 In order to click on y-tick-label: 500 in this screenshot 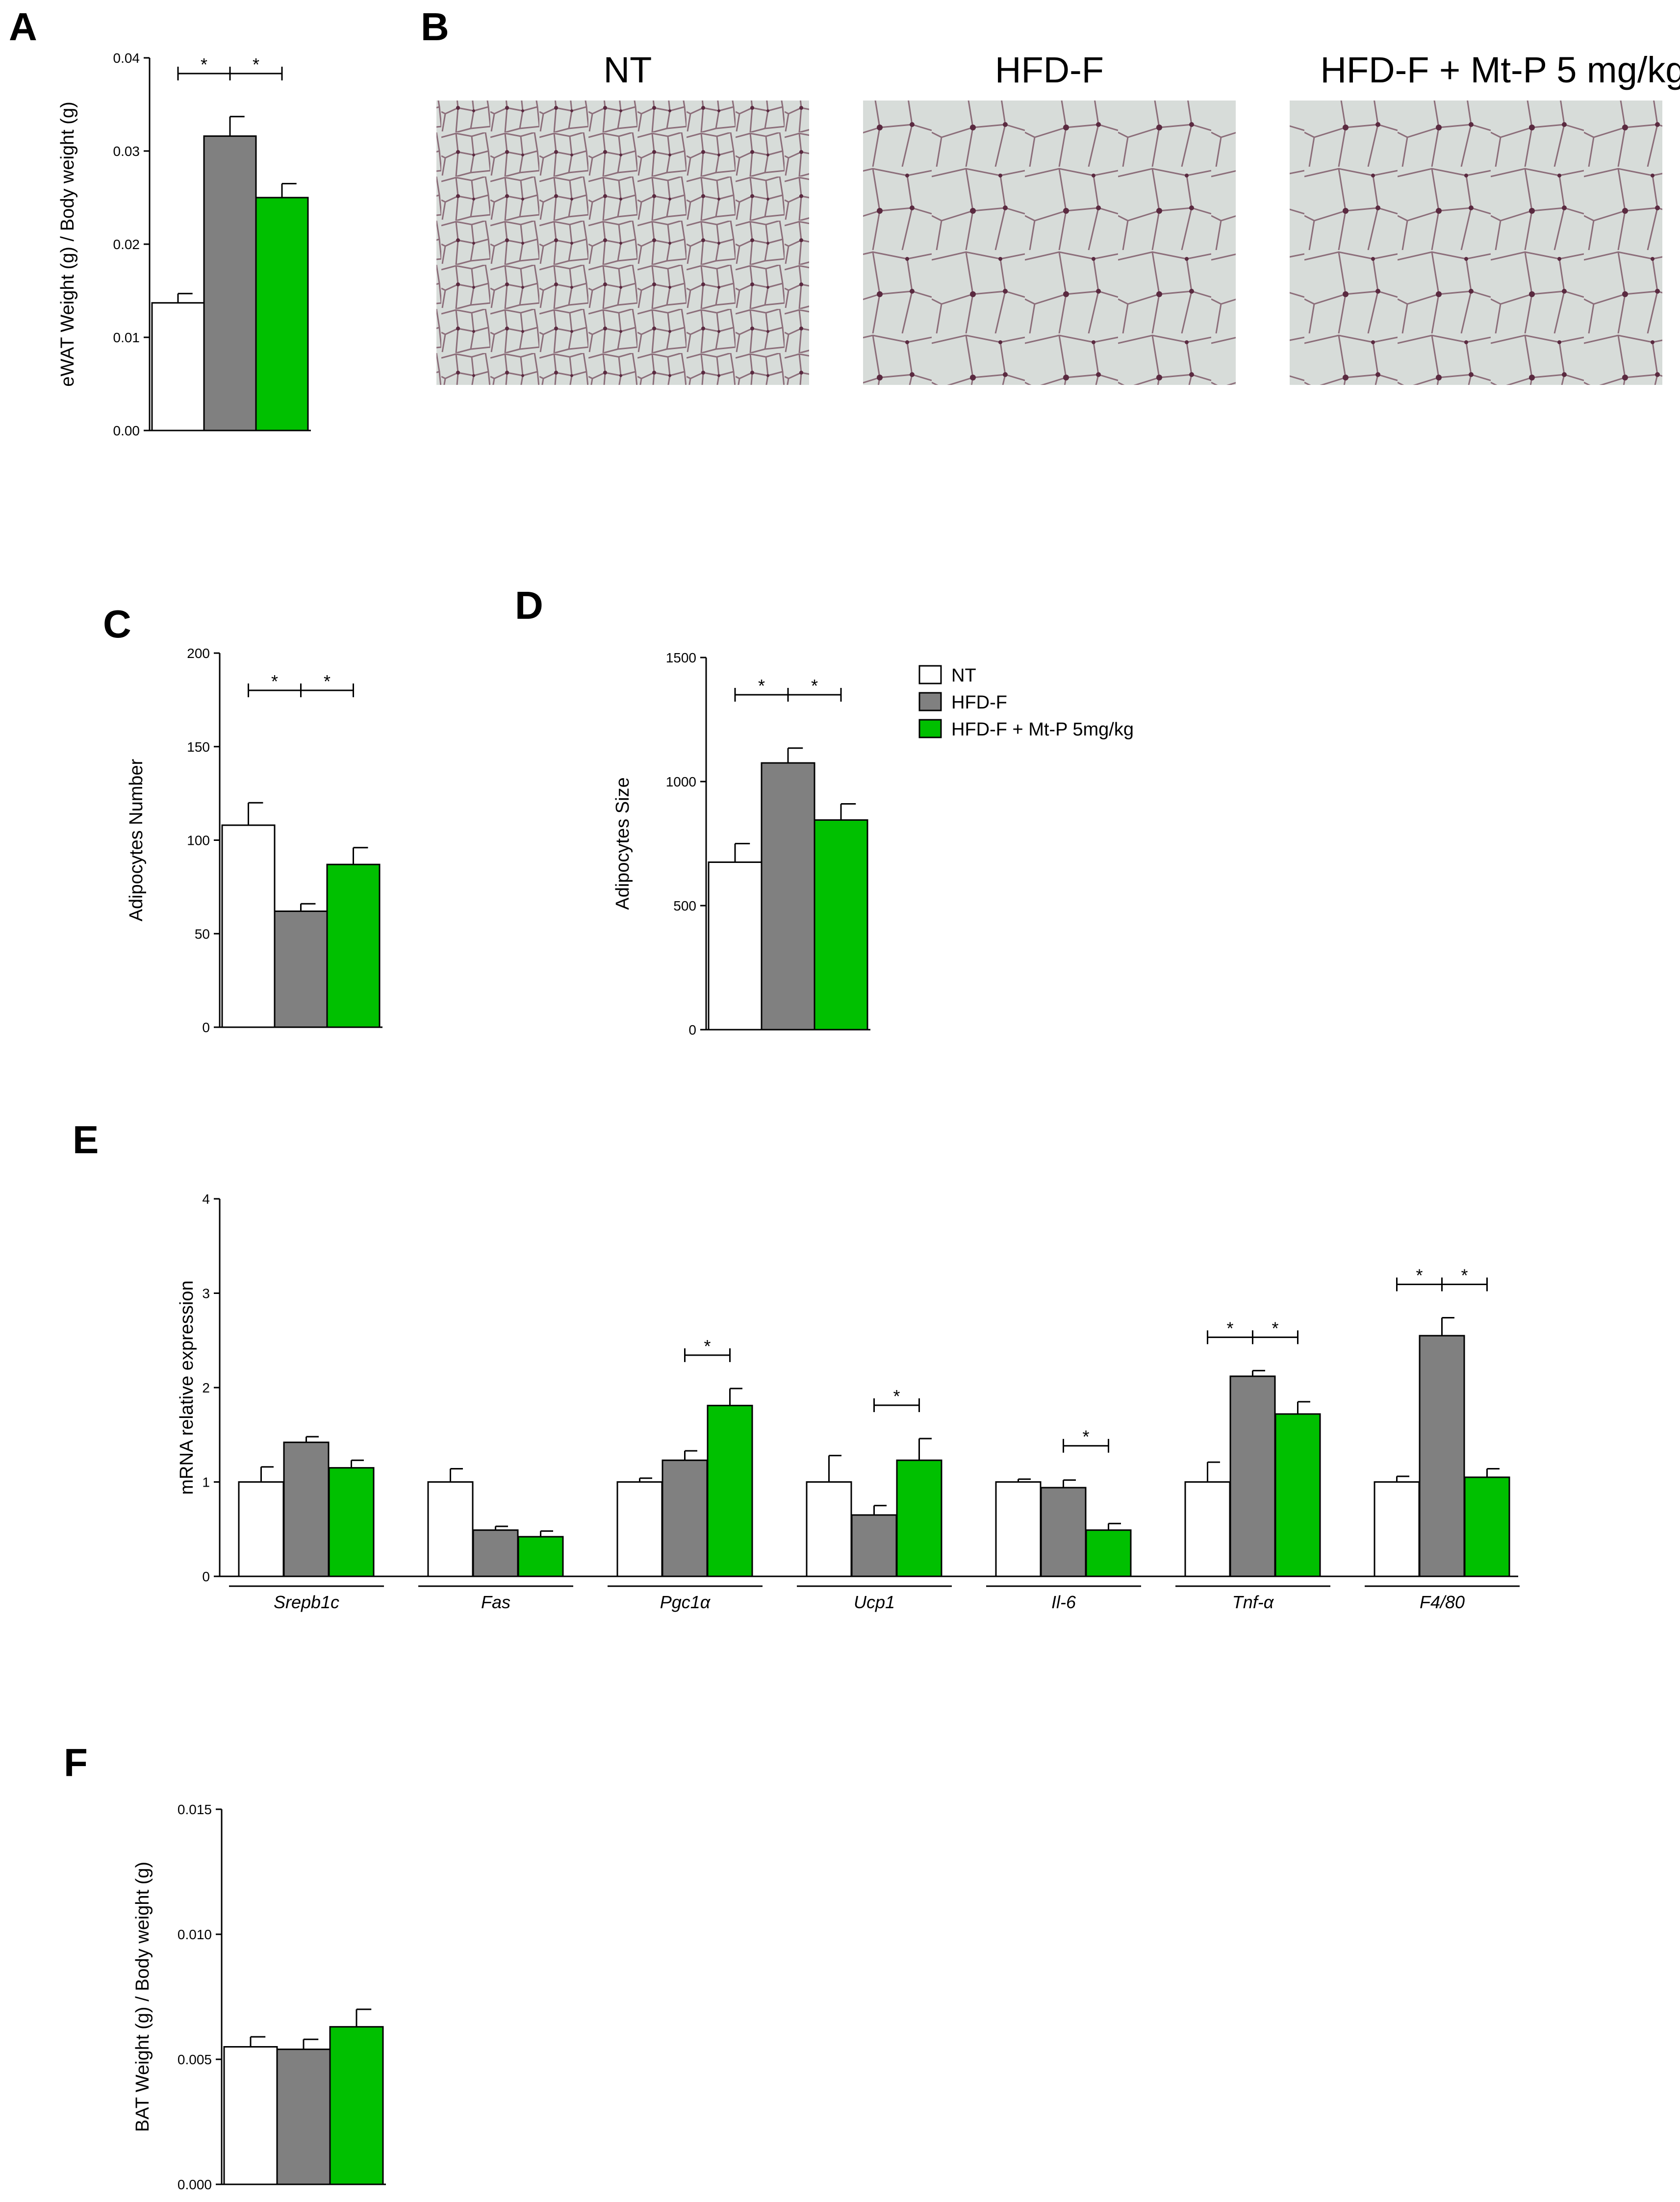, I will do `click(684, 906)`.